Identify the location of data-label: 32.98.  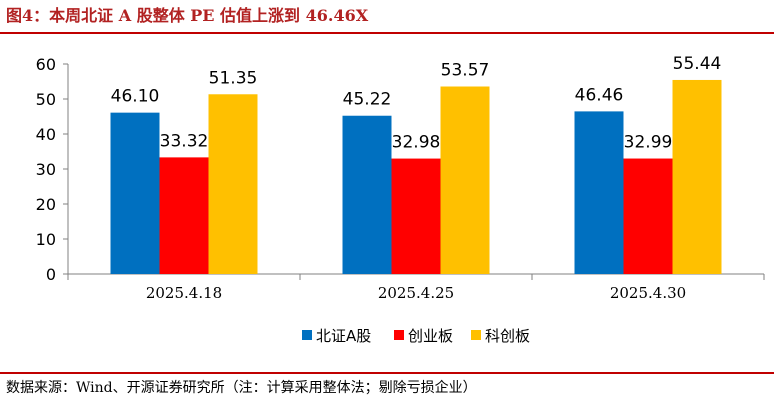
(416, 143).